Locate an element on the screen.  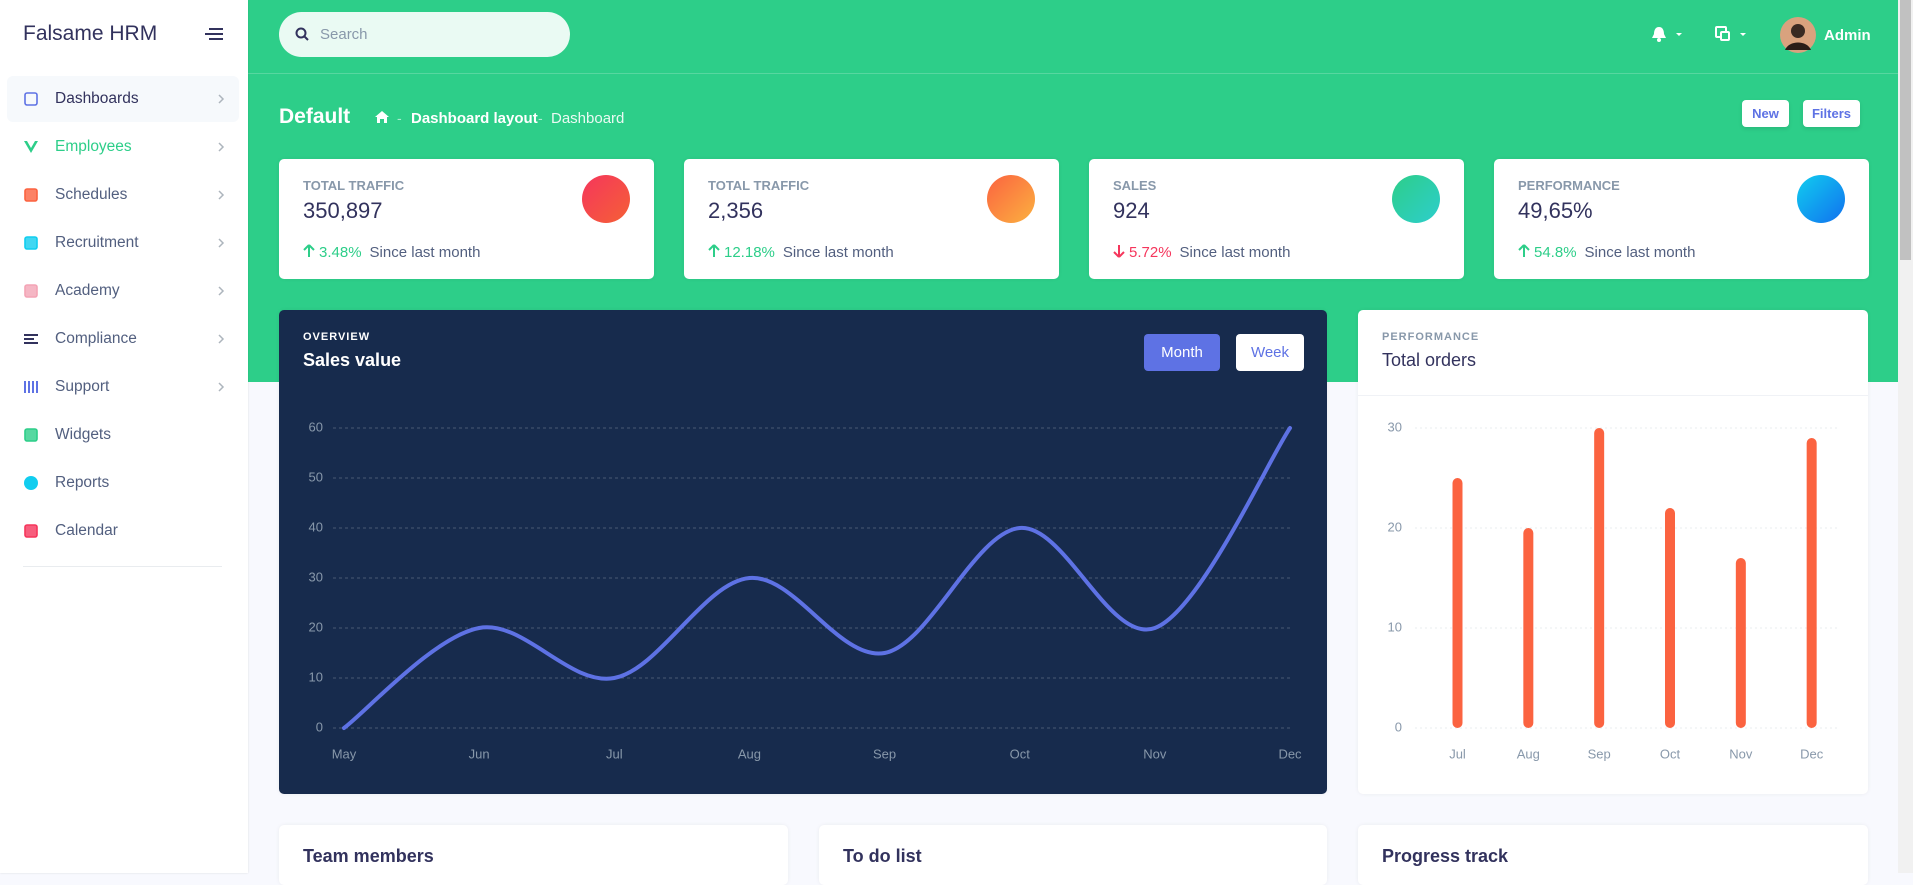
stat-value: 350,897 is located at coordinates (343, 210).